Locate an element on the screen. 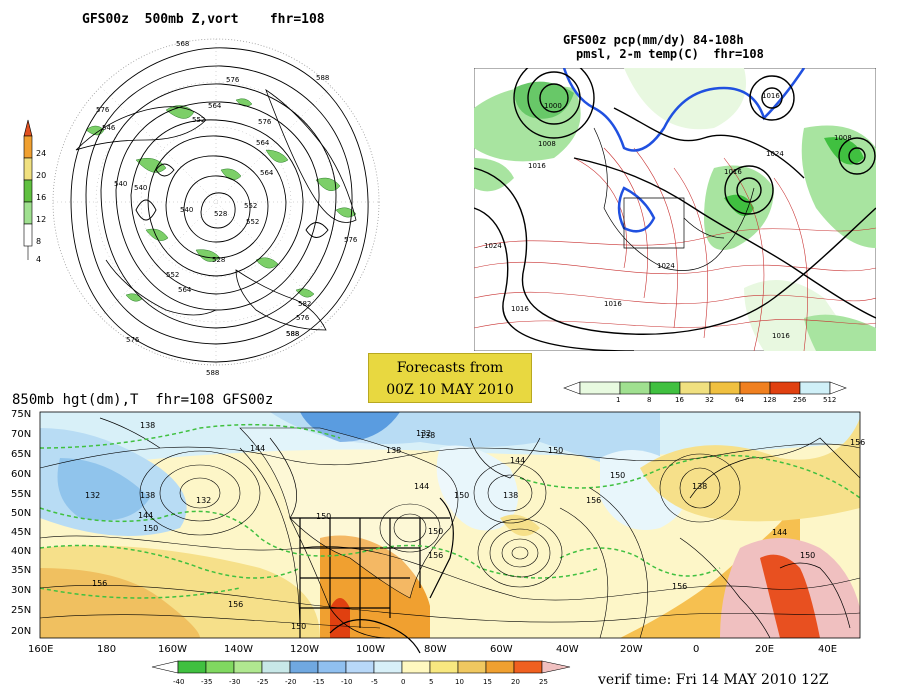  lon-label: 40E is located at coordinates (827, 649).